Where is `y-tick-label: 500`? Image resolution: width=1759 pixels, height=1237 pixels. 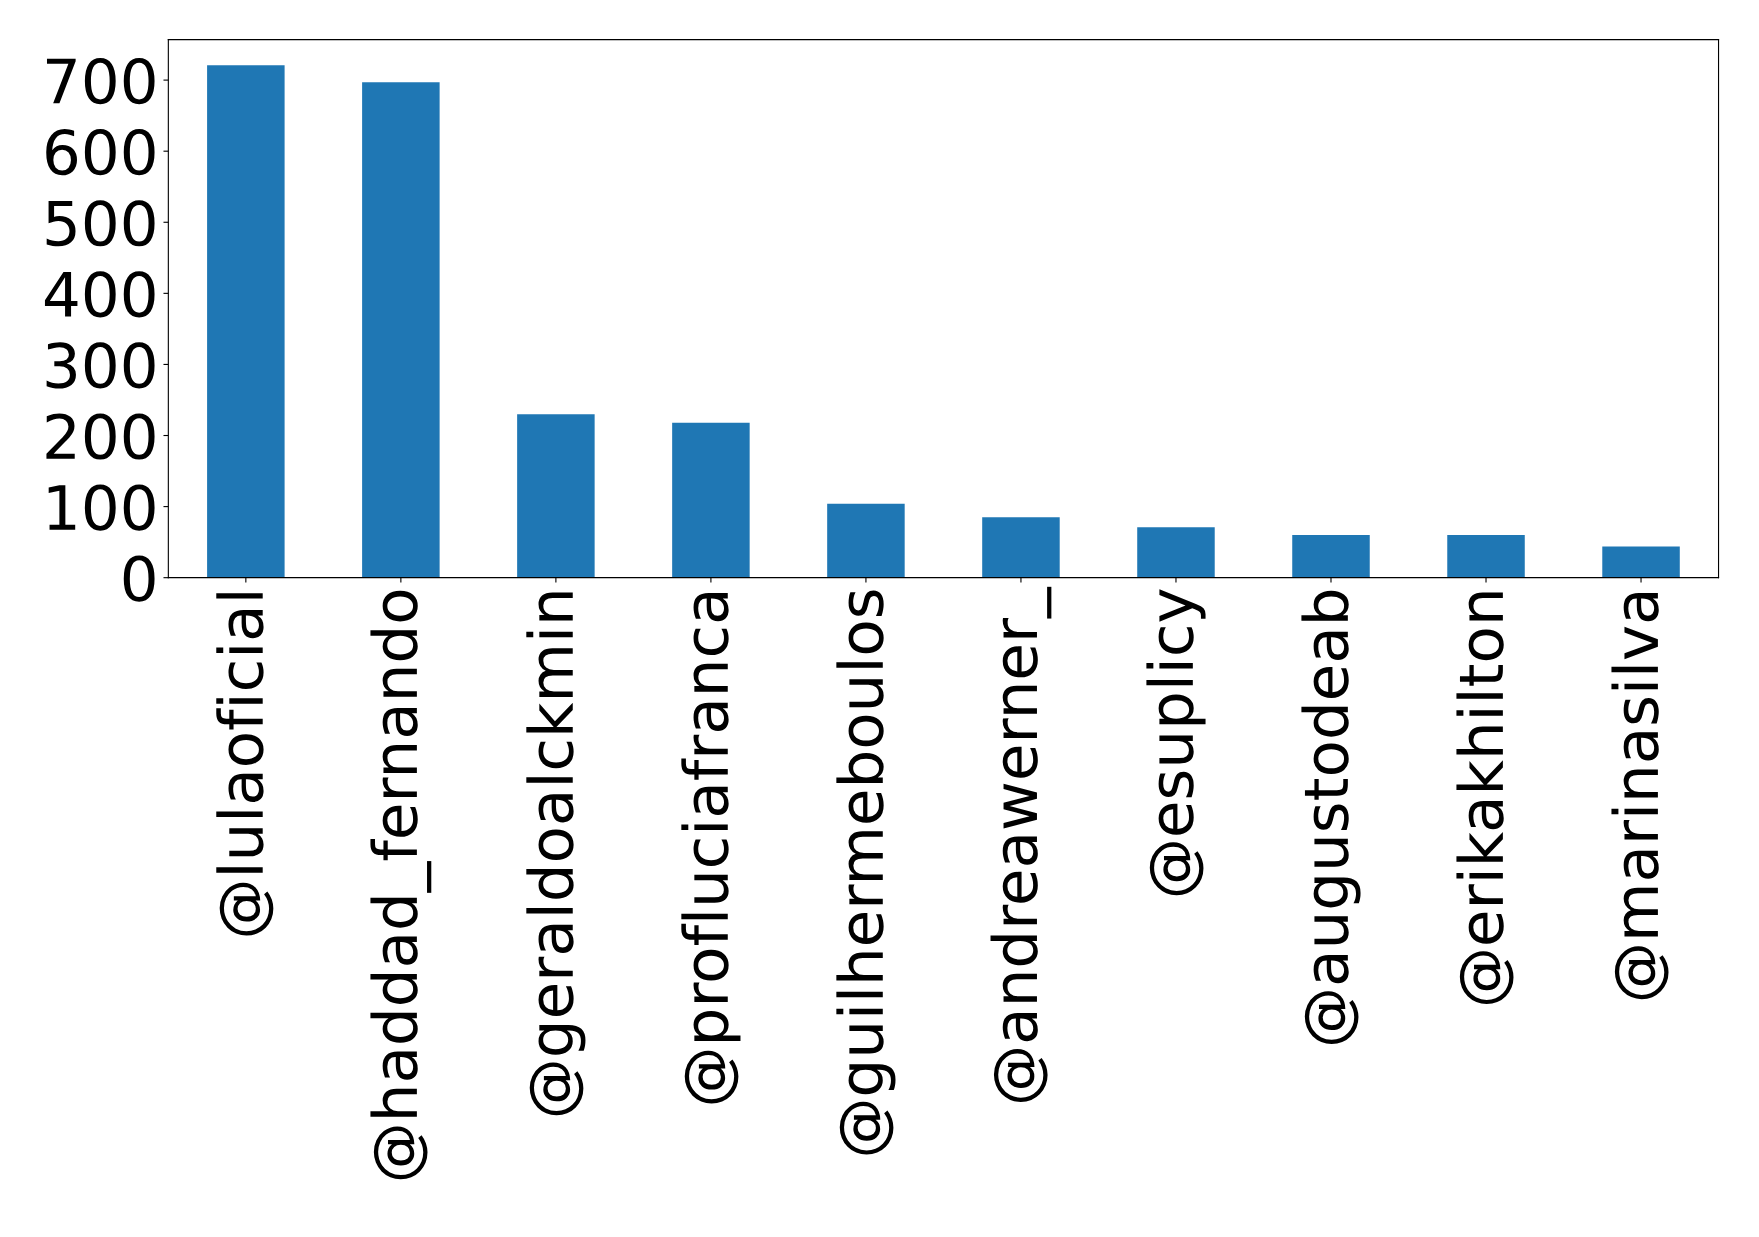 y-tick-label: 500 is located at coordinates (100, 223).